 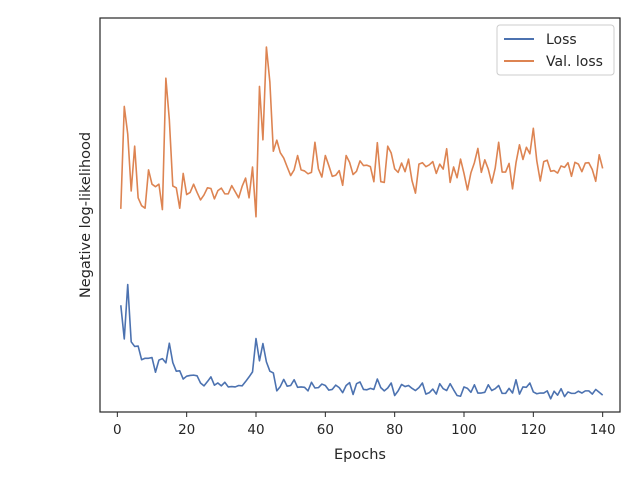 I want to click on x-tick-label: 40, so click(x=255, y=430).